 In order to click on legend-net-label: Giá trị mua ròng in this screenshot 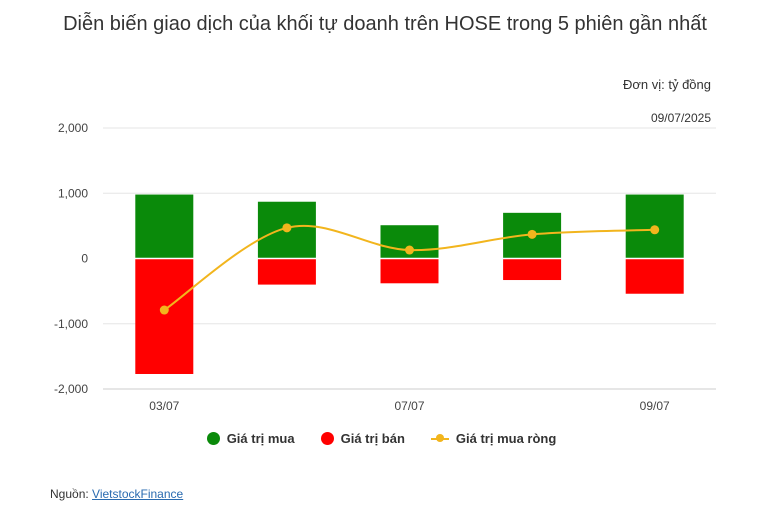, I will do `click(506, 438)`.